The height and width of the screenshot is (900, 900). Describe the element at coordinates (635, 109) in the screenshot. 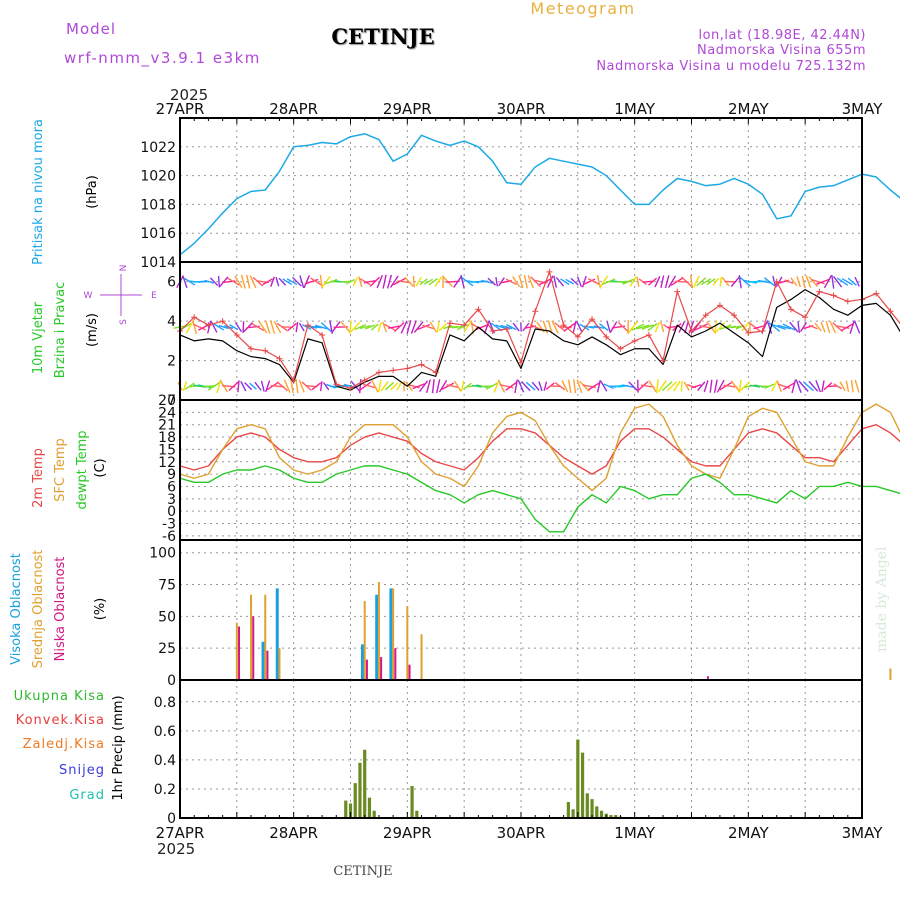

I see `top-date-label: 1MAY` at that location.